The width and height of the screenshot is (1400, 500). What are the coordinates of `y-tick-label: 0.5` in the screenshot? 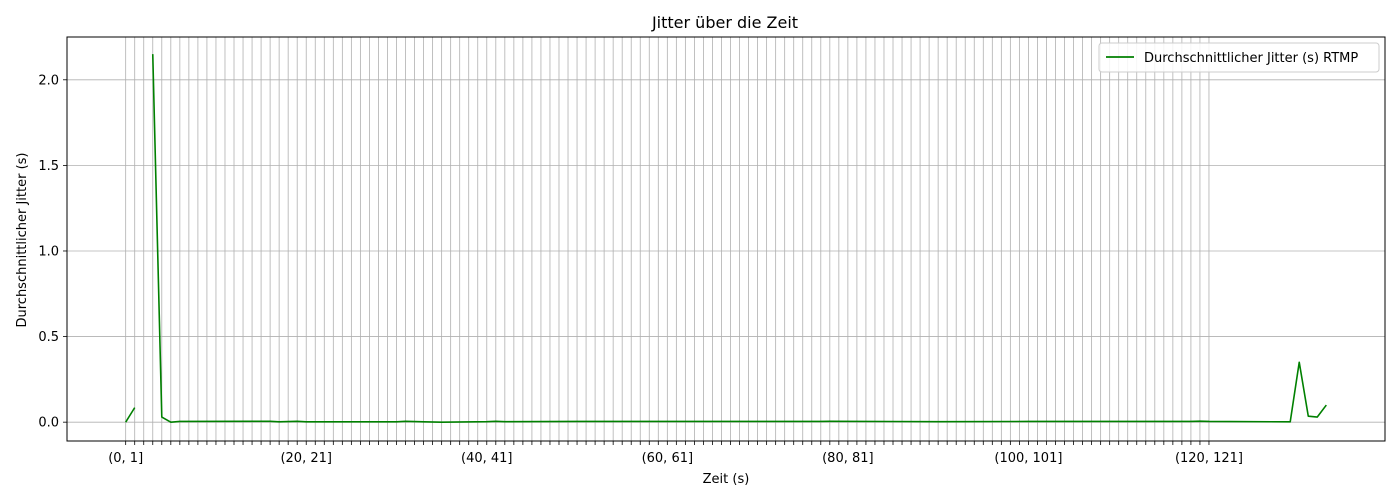 It's located at (48, 337).